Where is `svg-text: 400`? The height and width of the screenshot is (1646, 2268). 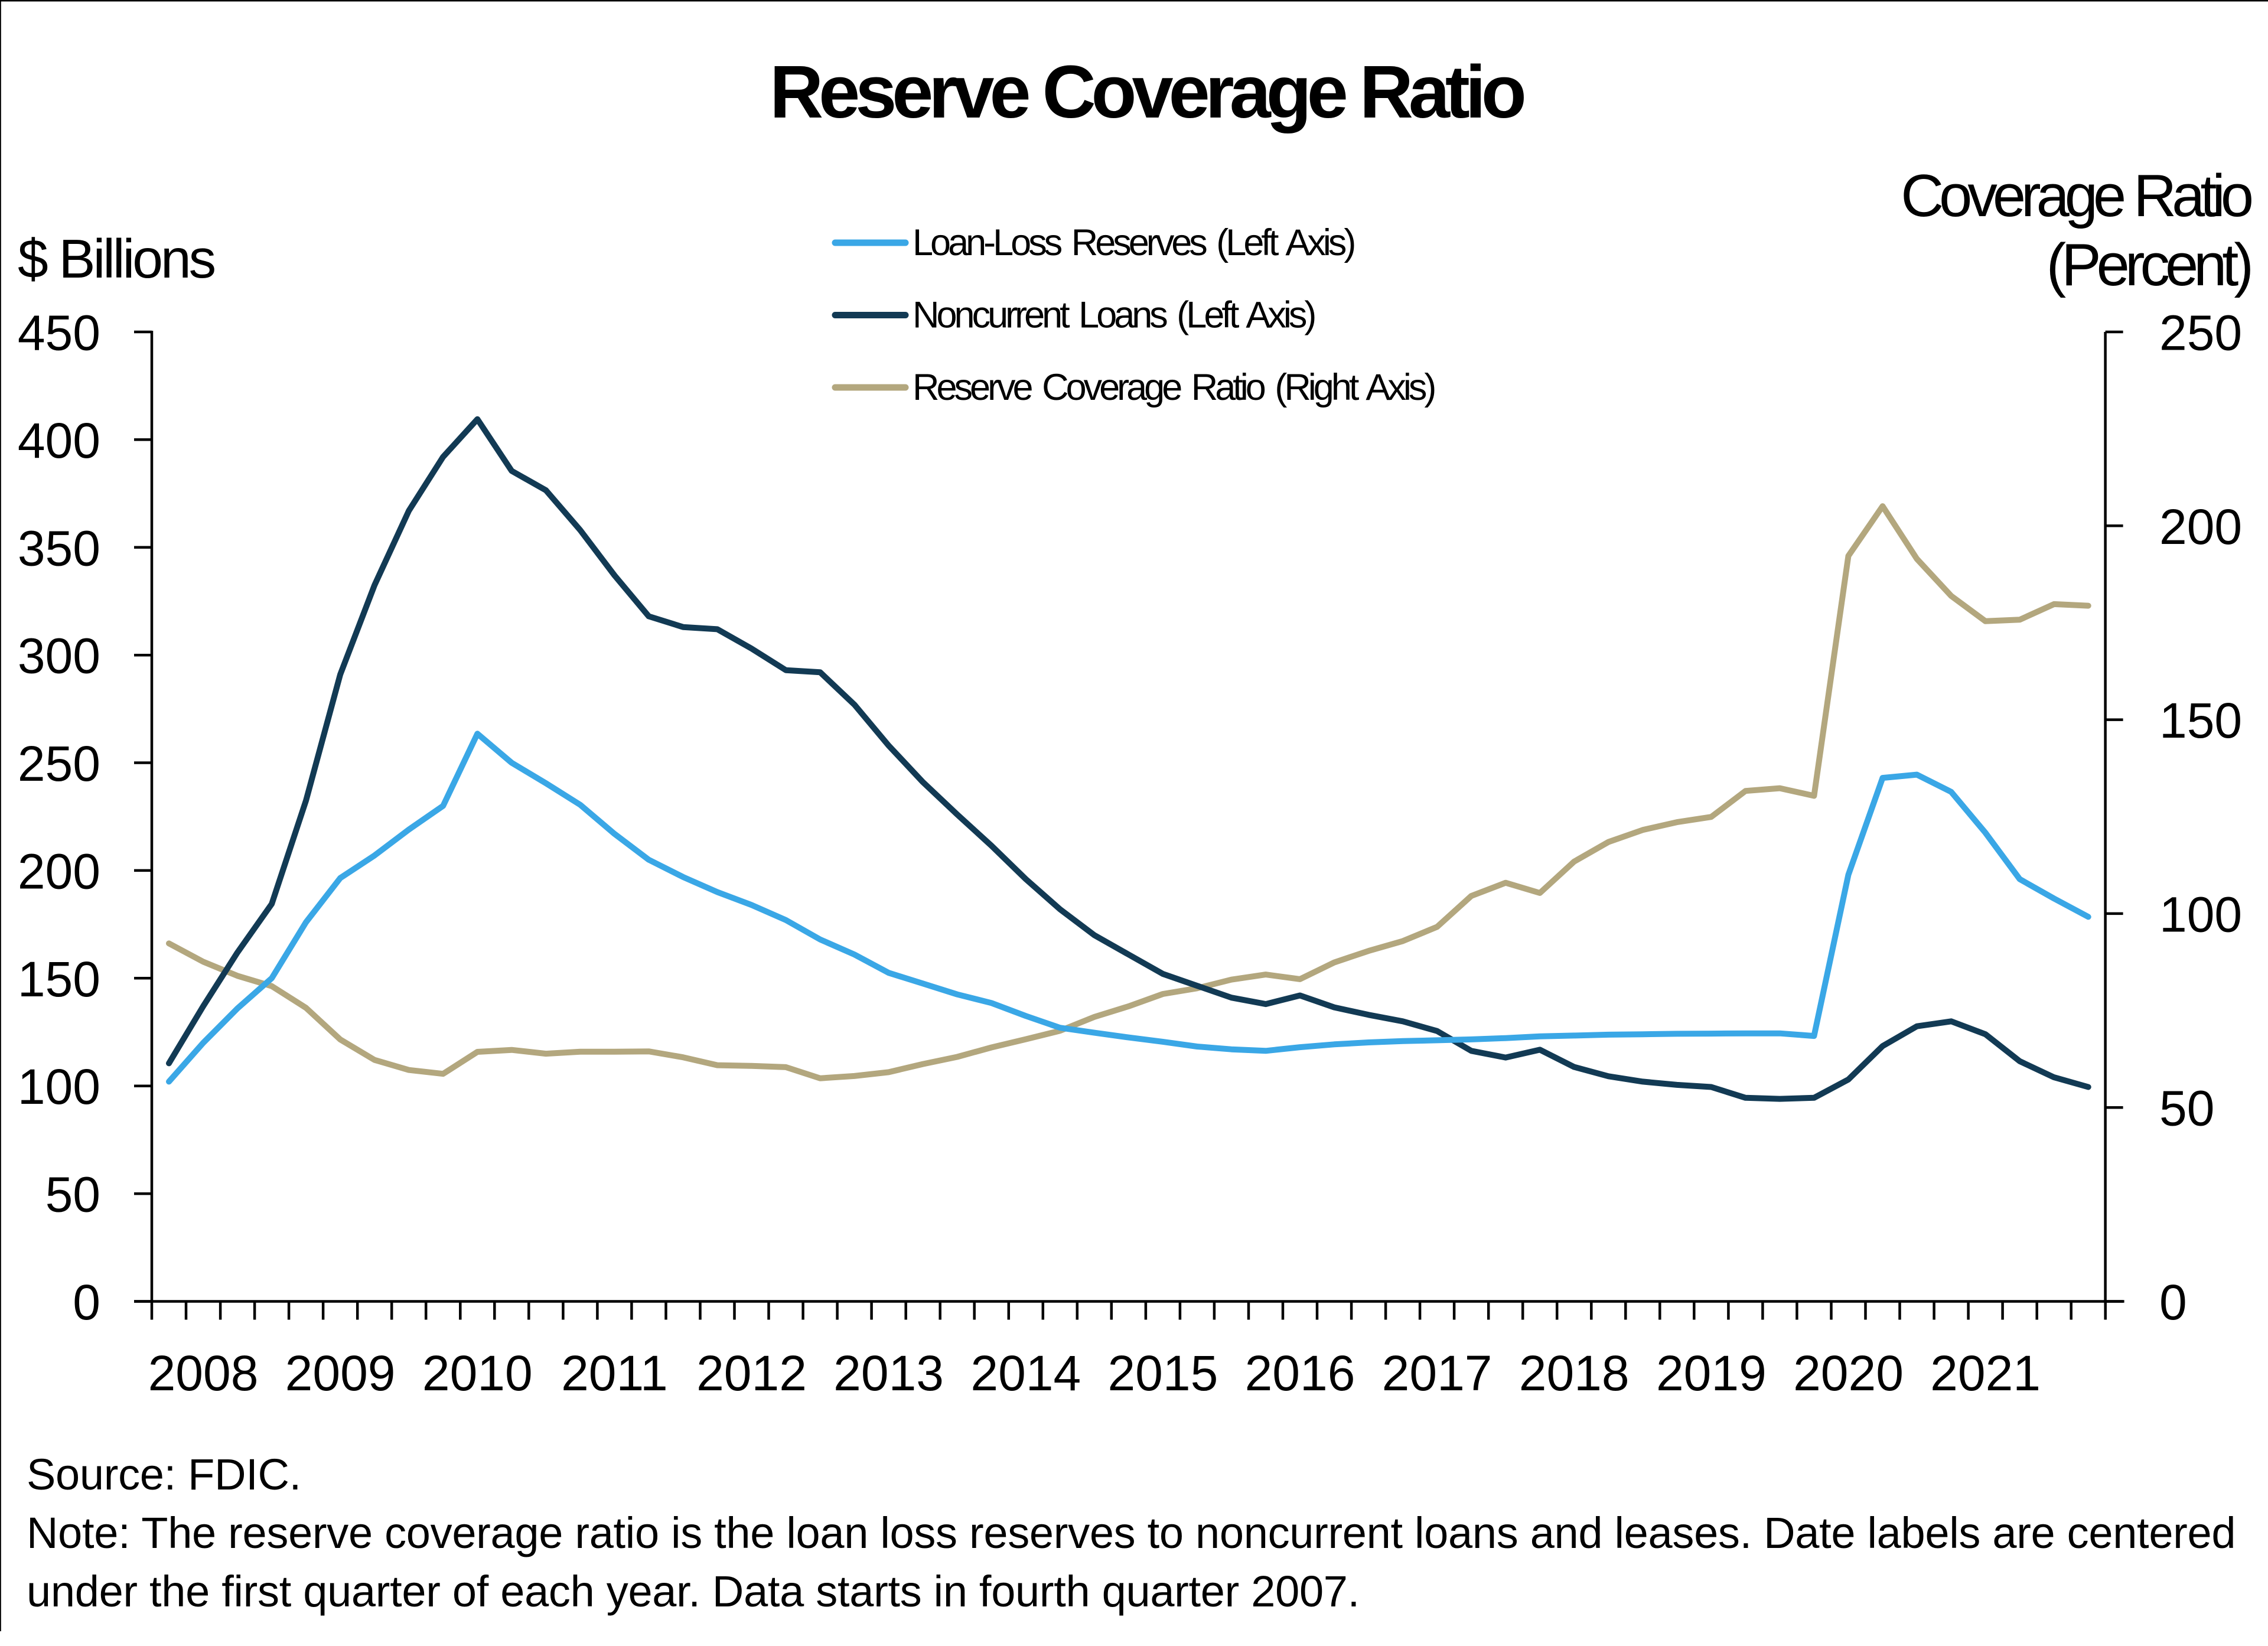 svg-text: 400 is located at coordinates (59, 440).